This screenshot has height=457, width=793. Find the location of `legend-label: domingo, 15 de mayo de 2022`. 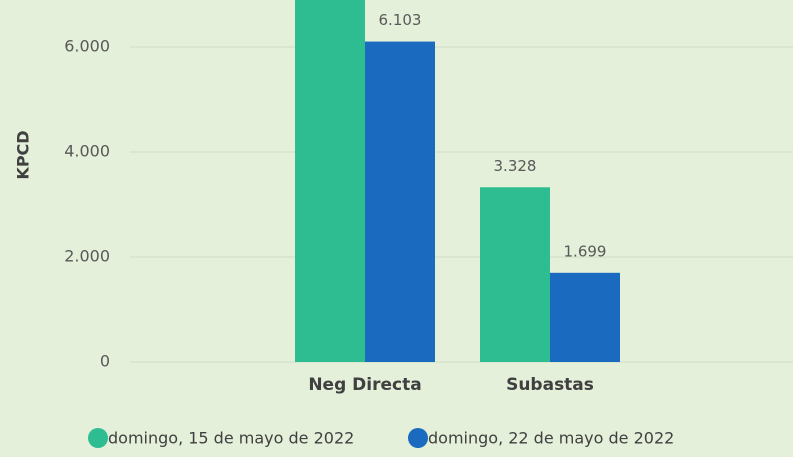

legend-label: domingo, 15 de mayo de 2022 is located at coordinates (231, 438).